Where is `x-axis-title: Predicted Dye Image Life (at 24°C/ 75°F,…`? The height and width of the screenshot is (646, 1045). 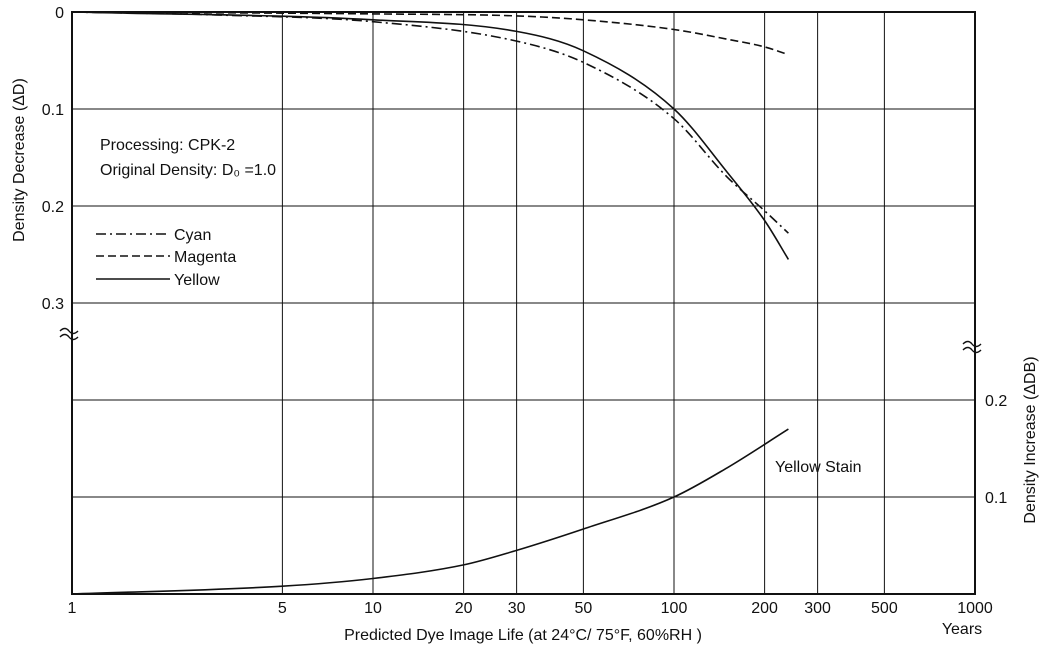
x-axis-title: Predicted Dye Image Life (at 24°C/ 75°F,… is located at coordinates (523, 635).